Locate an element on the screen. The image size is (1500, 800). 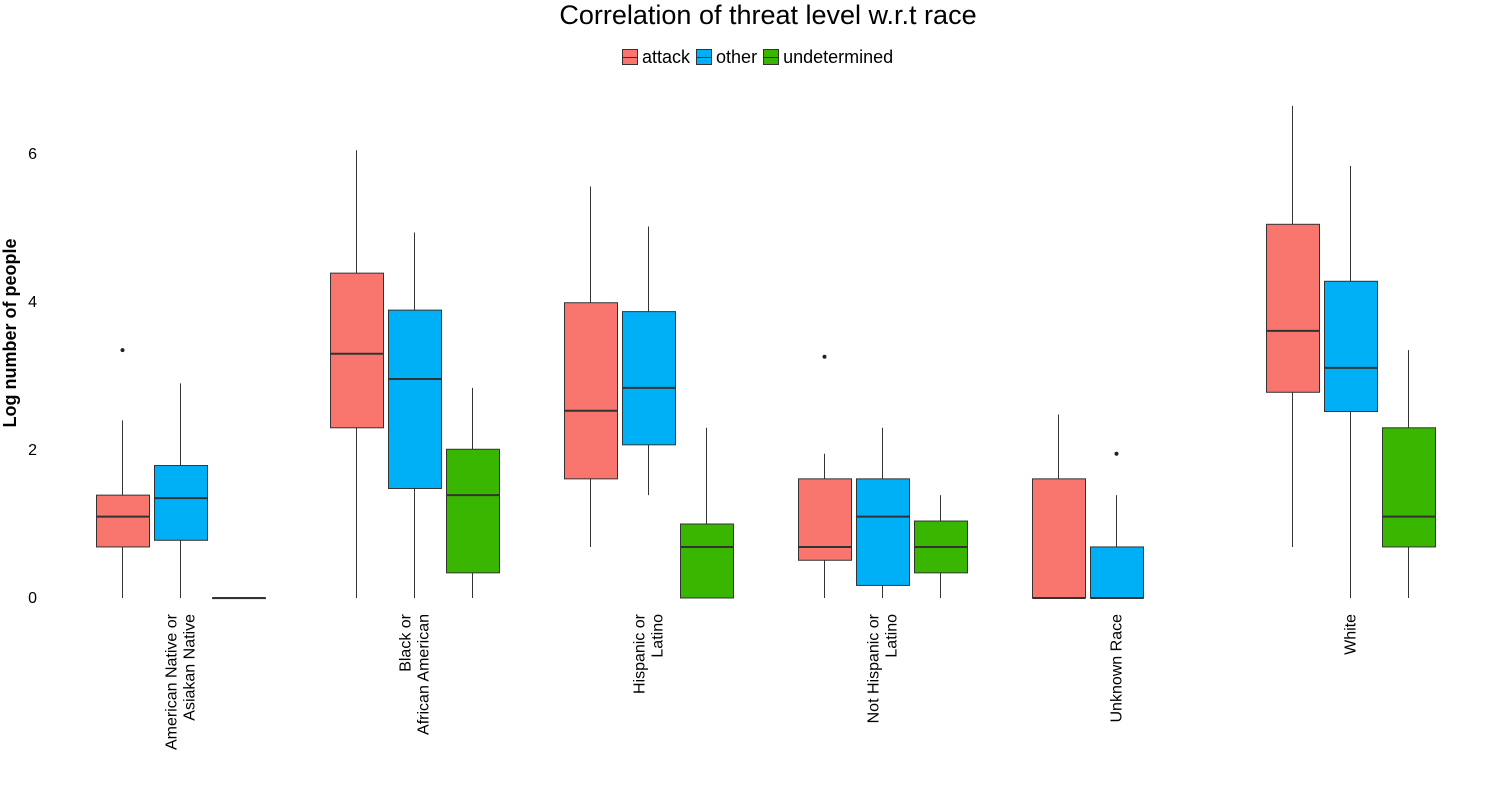
box-other-3-body is located at coordinates (883, 532).